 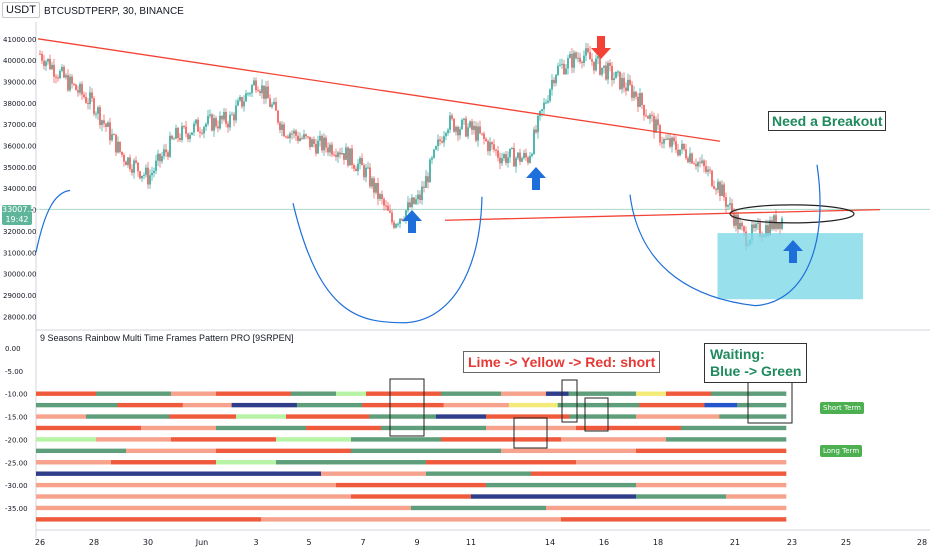 What do you see at coordinates (658, 542) in the screenshot?
I see `x-tick-label: 18` at bounding box center [658, 542].